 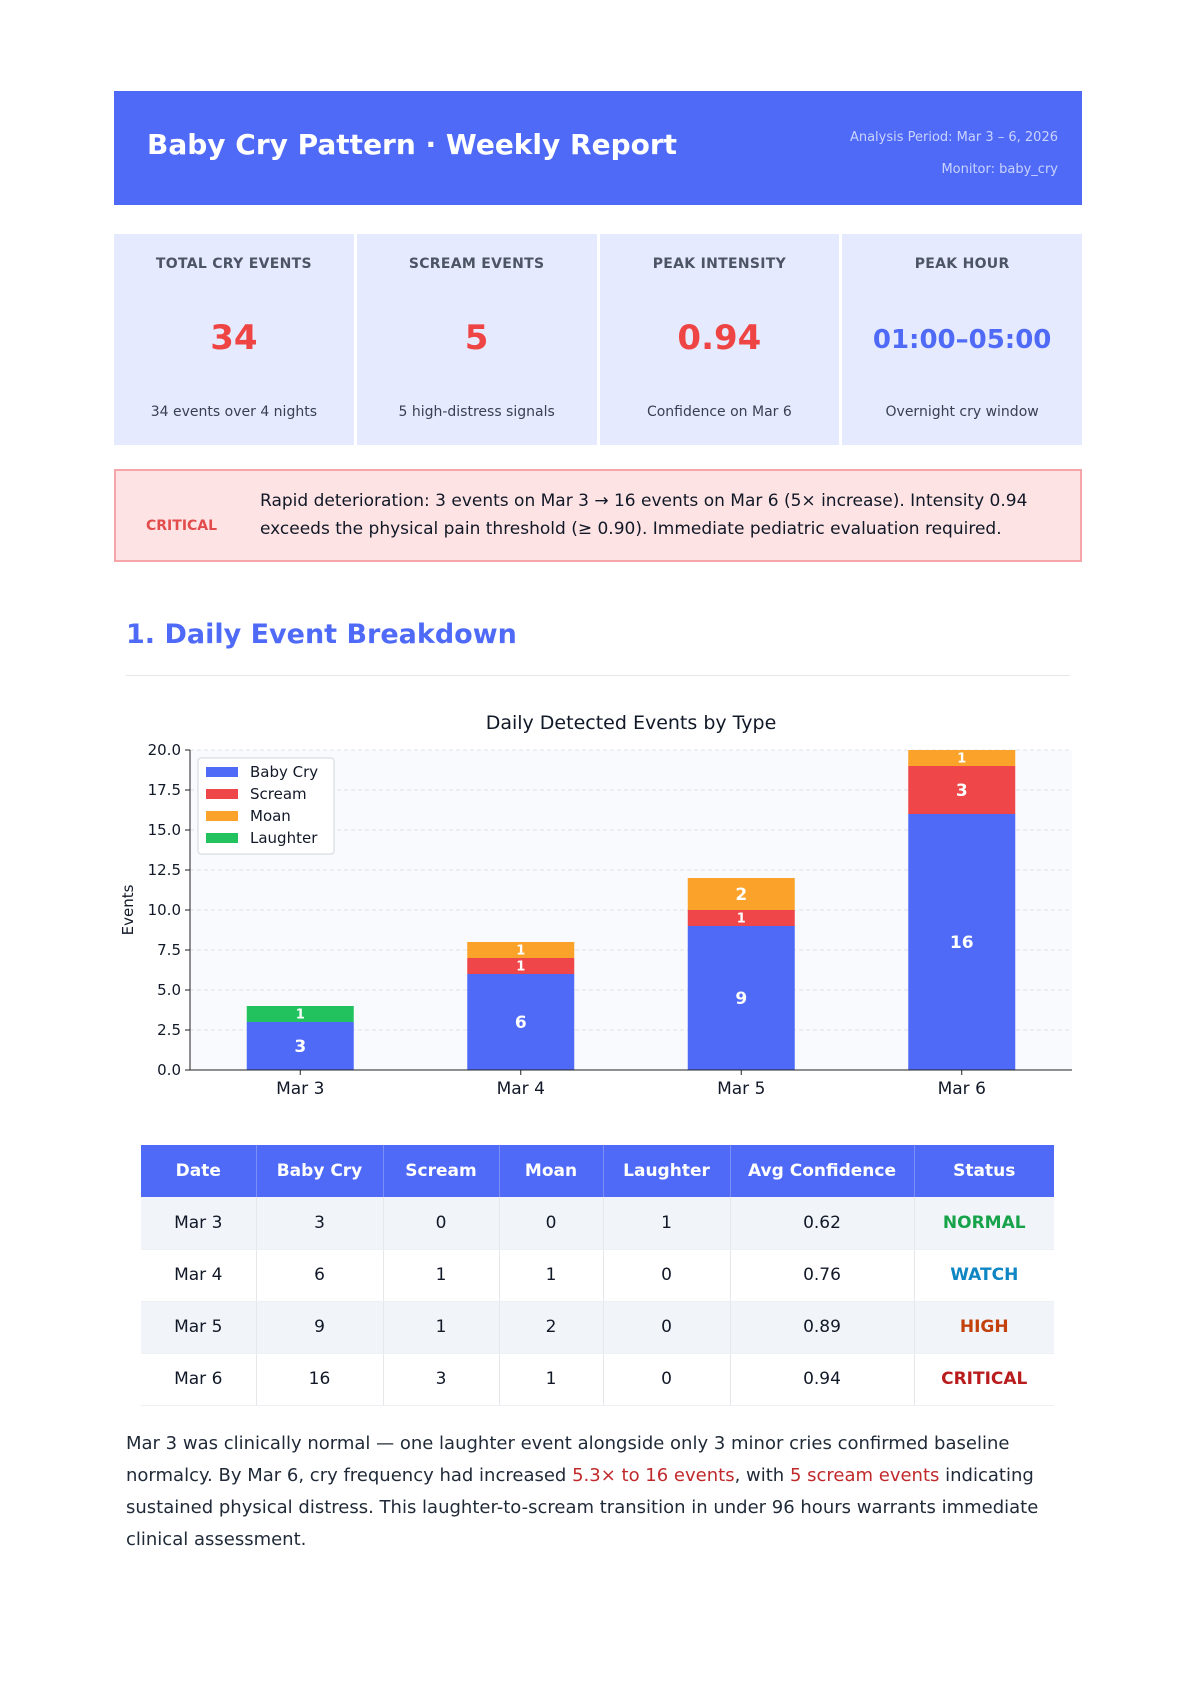 What do you see at coordinates (984, 1327) in the screenshot?
I see `cell-status: HIGH` at bounding box center [984, 1327].